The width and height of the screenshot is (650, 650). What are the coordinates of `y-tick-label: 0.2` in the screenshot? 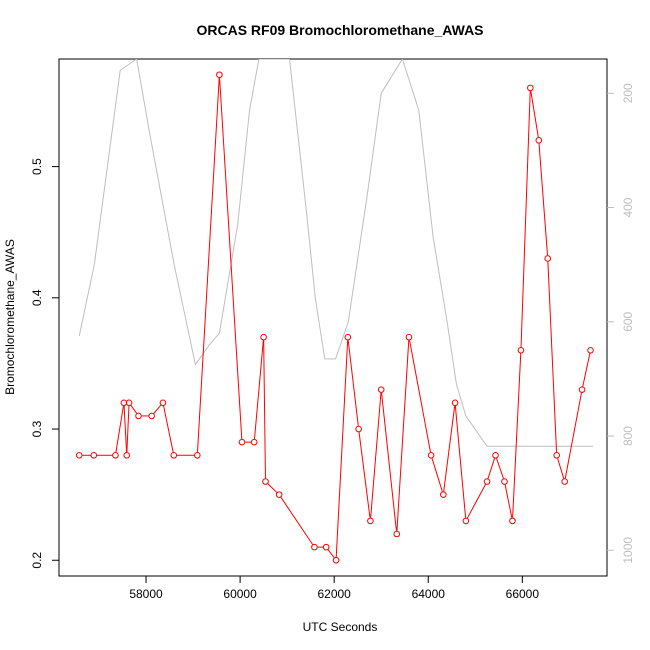 It's located at (37, 560).